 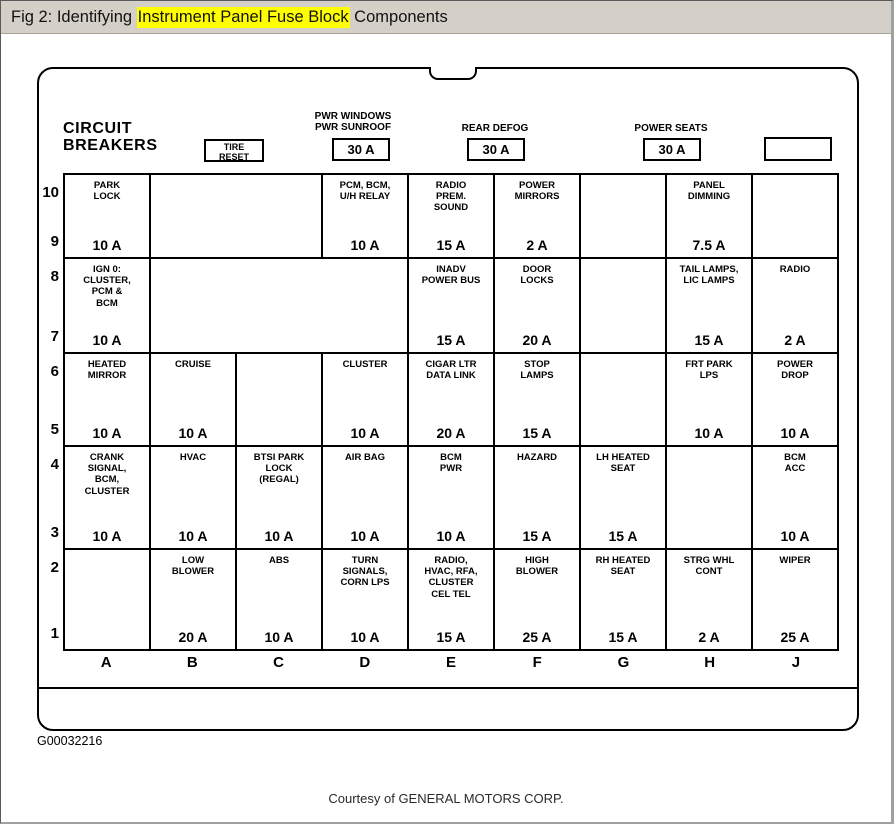 I want to click on fuse-label: RADIO PREM. SOUND, so click(x=451, y=197).